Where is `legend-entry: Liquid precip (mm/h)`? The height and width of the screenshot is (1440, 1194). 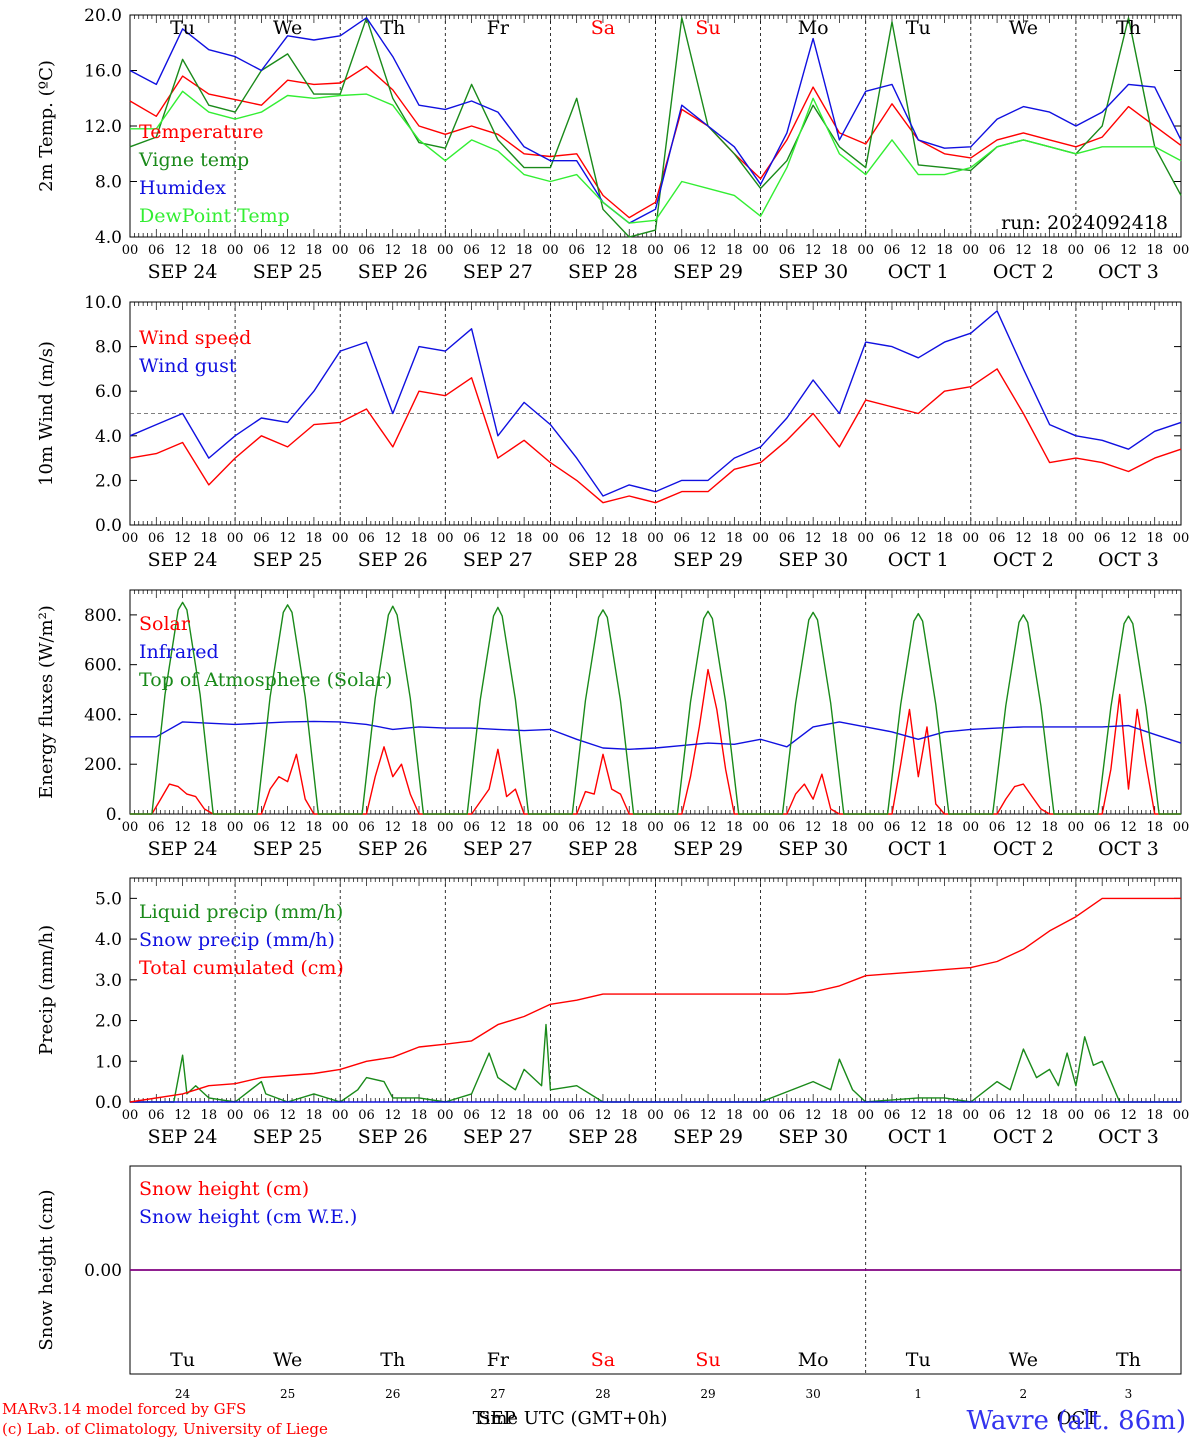 legend-entry: Liquid precip (mm/h) is located at coordinates (241, 912).